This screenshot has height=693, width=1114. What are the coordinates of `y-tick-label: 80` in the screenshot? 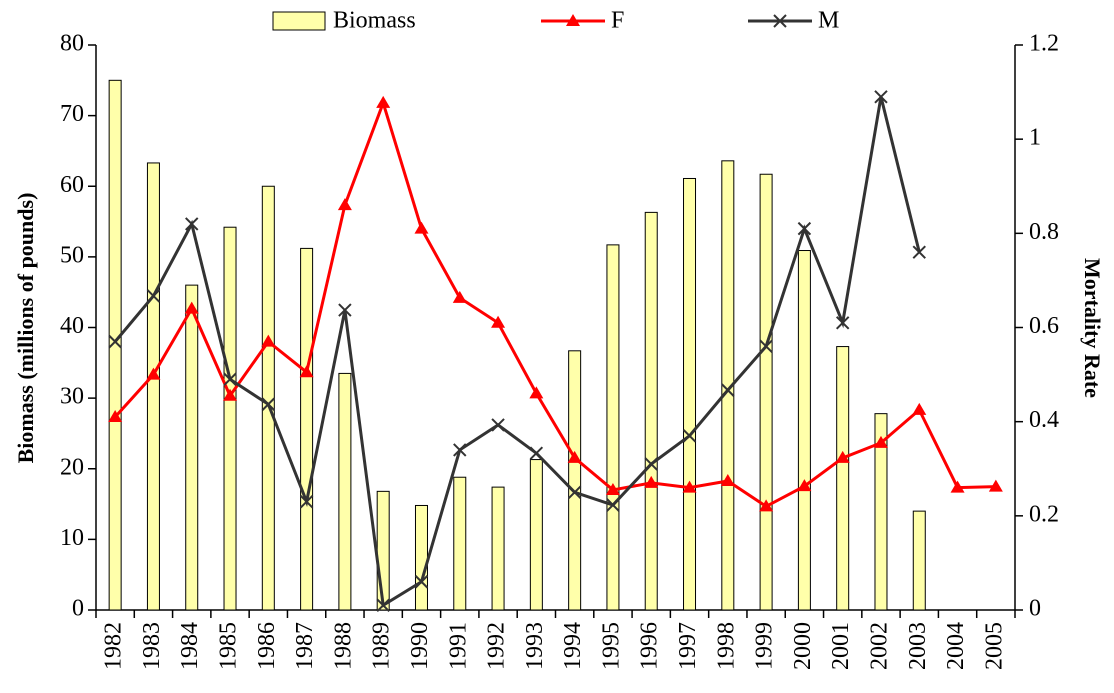 It's located at (72, 44).